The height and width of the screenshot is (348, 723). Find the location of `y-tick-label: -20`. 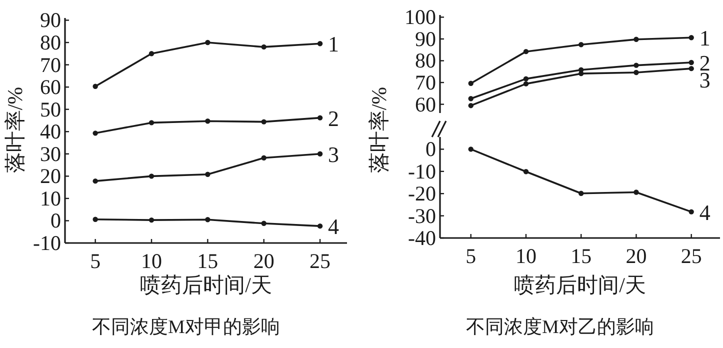

y-tick-label: -20 is located at coordinates (422, 194).